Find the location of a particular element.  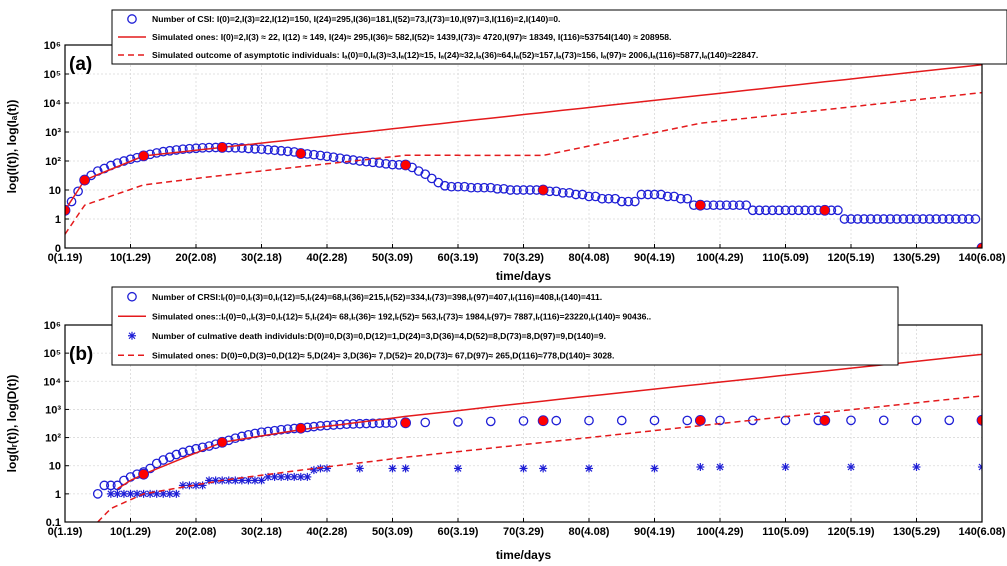

panel-a-xtick-label: 100(4.29) is located at coordinates (719, 258).